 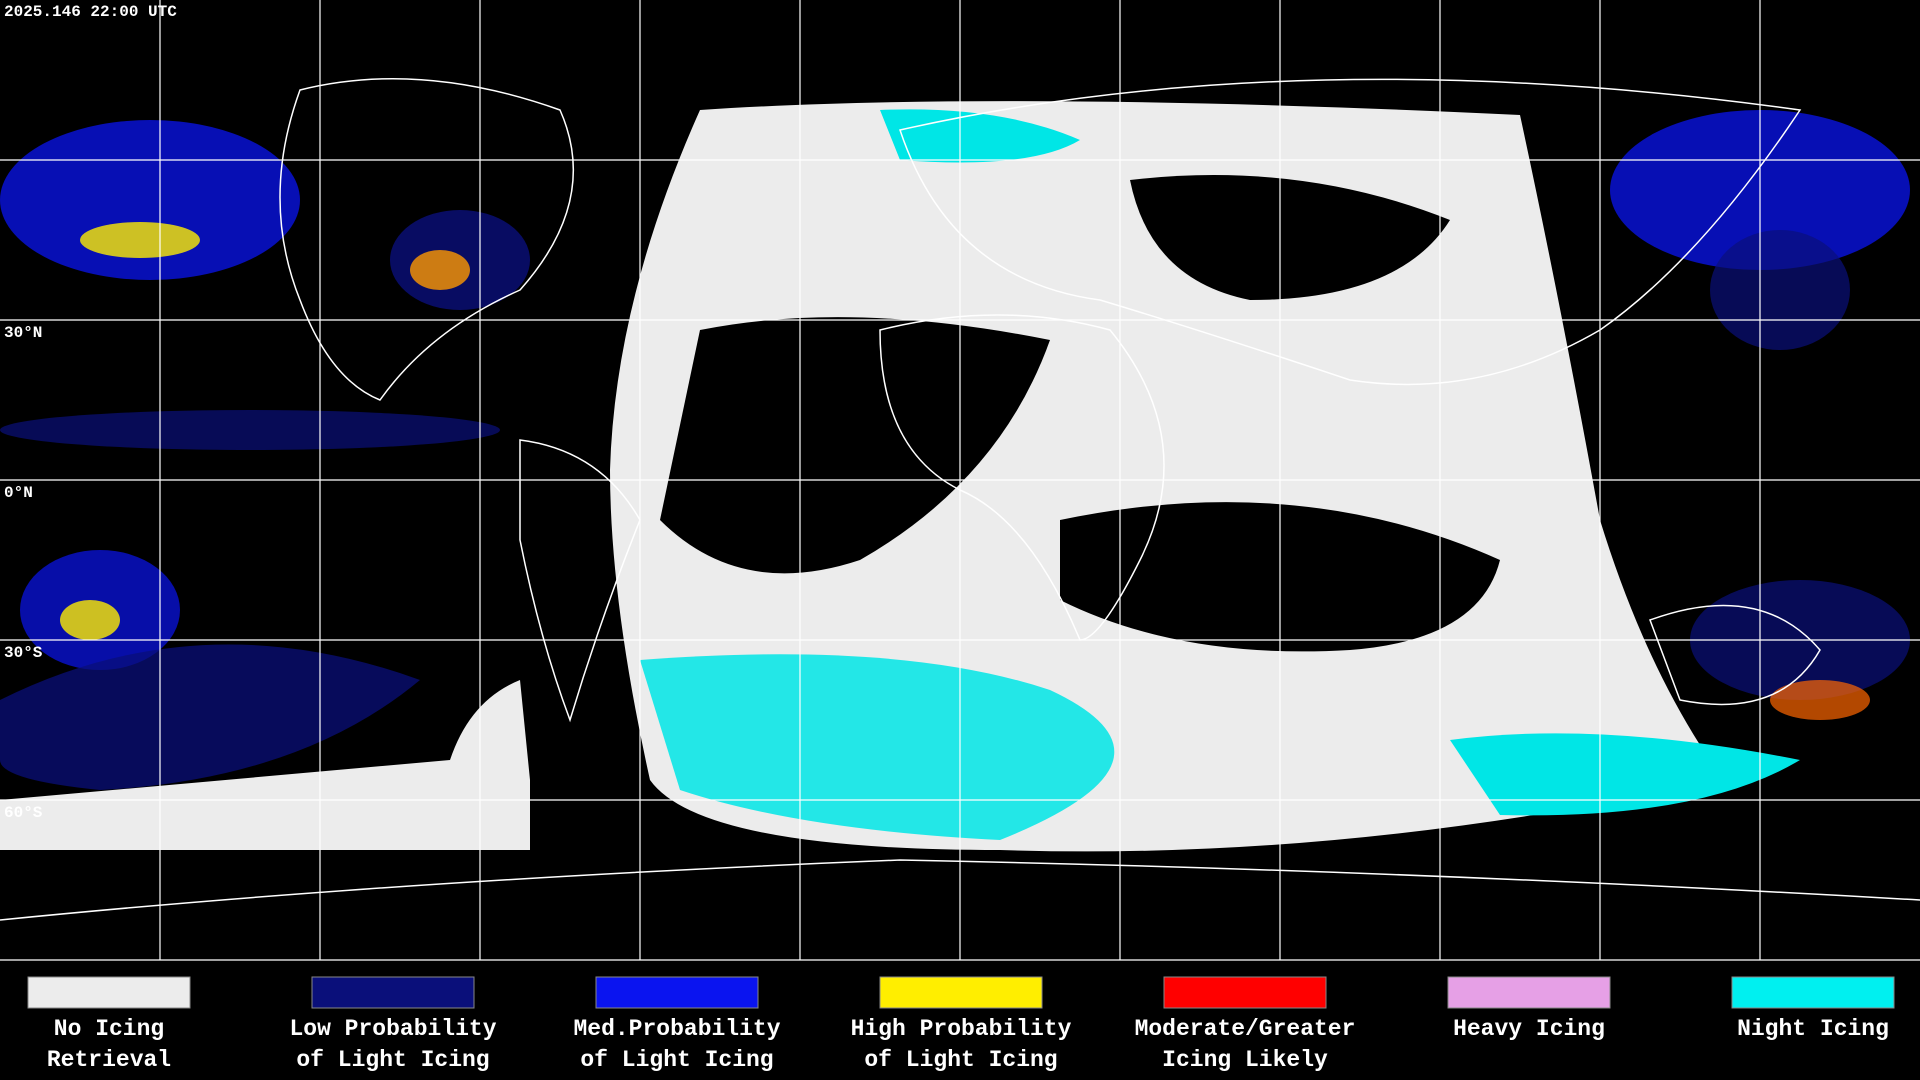 I want to click on legend-label: No Icing, so click(x=109, y=1029).